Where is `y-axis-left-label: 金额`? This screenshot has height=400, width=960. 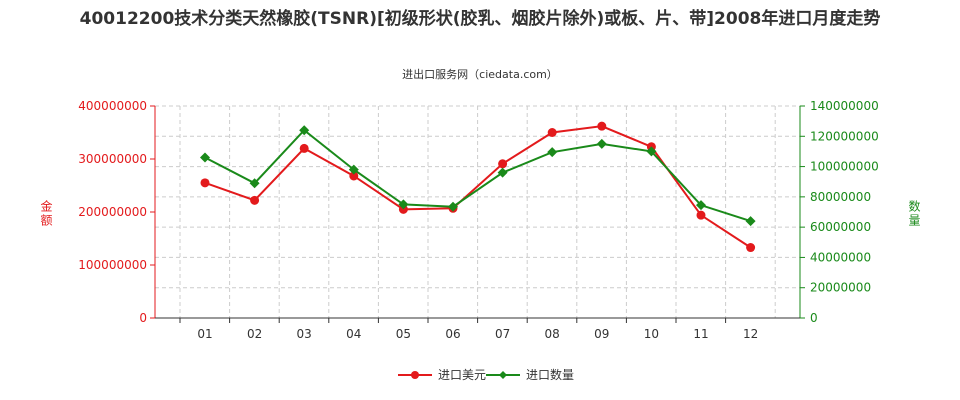 y-axis-left-label: 金额 is located at coordinates (46, 214).